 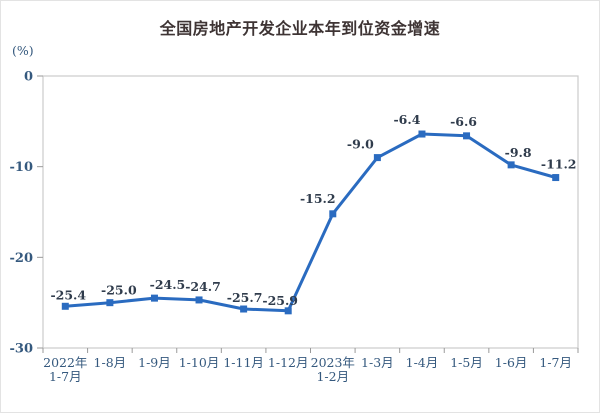 What do you see at coordinates (110, 362) in the screenshot?
I see `x-tick-label: 1-8月` at bounding box center [110, 362].